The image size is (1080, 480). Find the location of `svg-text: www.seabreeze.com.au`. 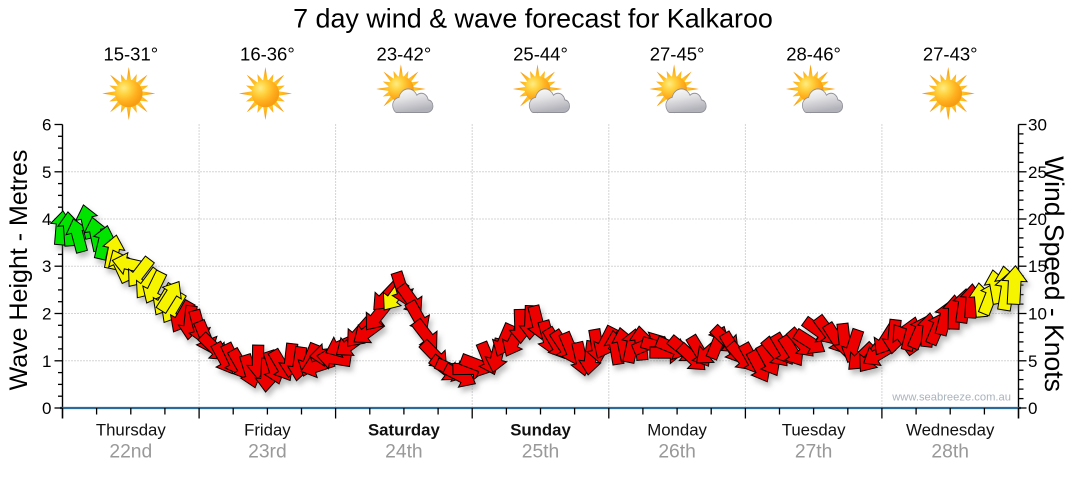

svg-text: www.seabreeze.com.au is located at coordinates (951, 398).